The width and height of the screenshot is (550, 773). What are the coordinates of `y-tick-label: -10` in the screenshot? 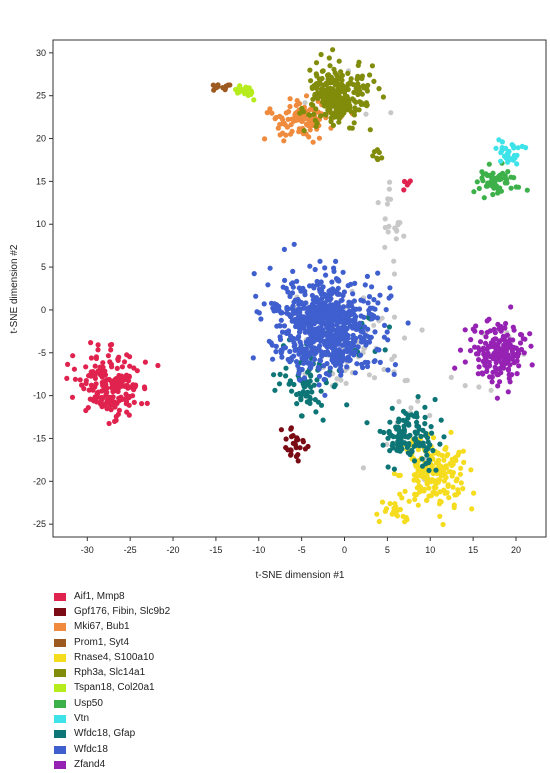 It's located at (39, 396).